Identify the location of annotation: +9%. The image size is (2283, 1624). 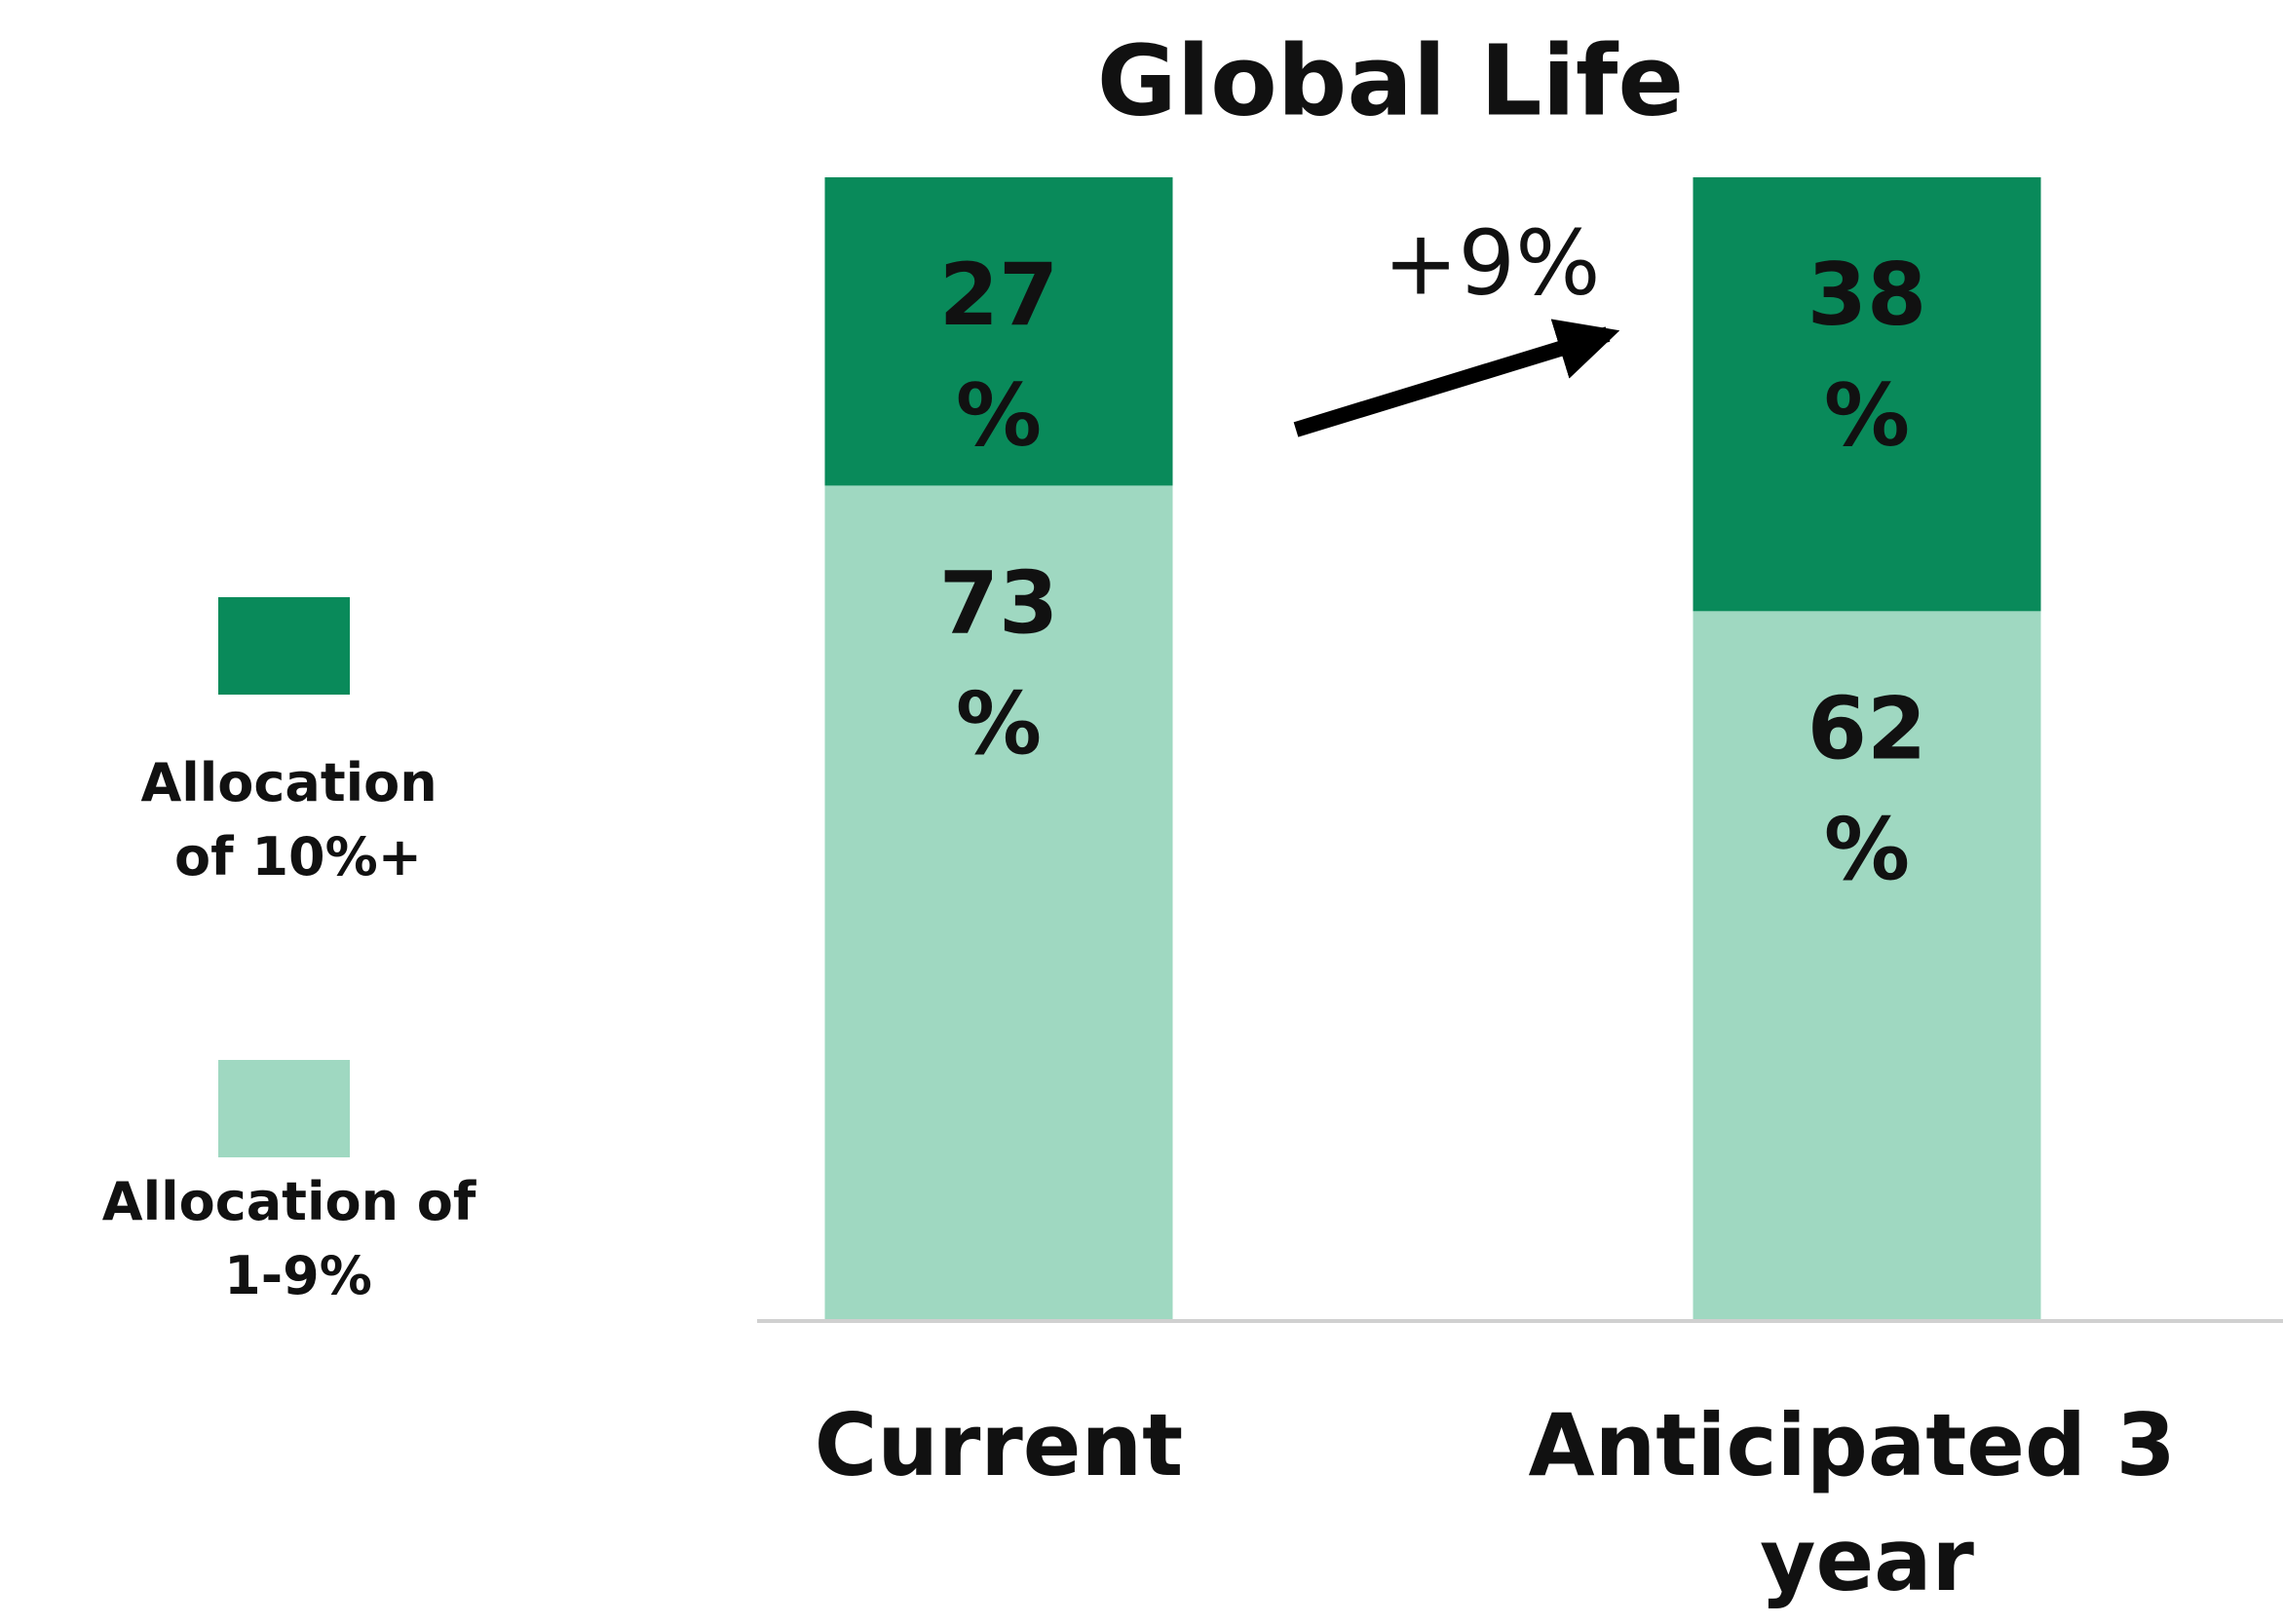
(1491, 262).